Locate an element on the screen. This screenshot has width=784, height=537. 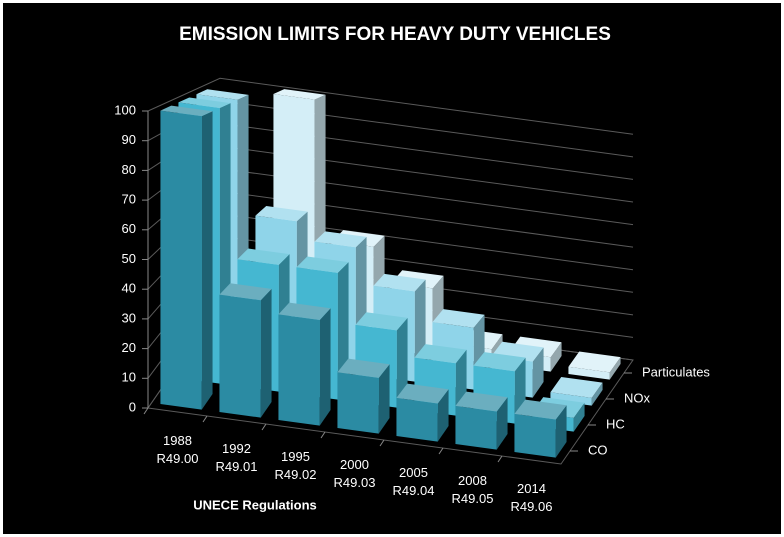
y-tick-label: 0 is located at coordinates (132, 406).